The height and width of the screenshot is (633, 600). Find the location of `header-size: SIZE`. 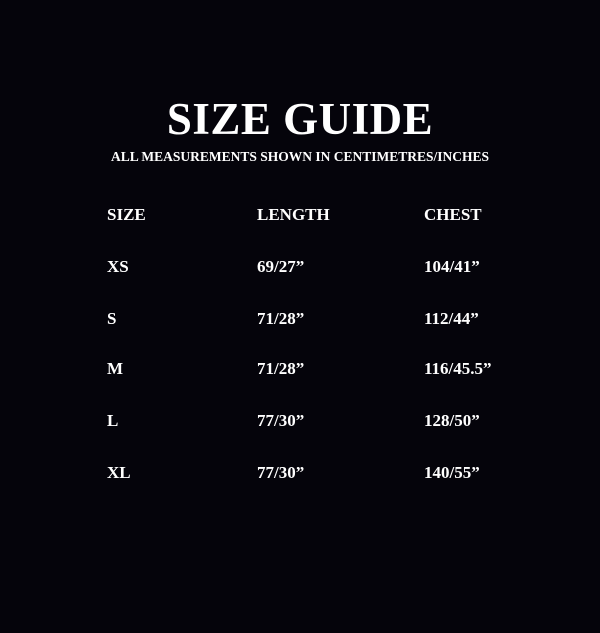

header-size: SIZE is located at coordinates (126, 214).